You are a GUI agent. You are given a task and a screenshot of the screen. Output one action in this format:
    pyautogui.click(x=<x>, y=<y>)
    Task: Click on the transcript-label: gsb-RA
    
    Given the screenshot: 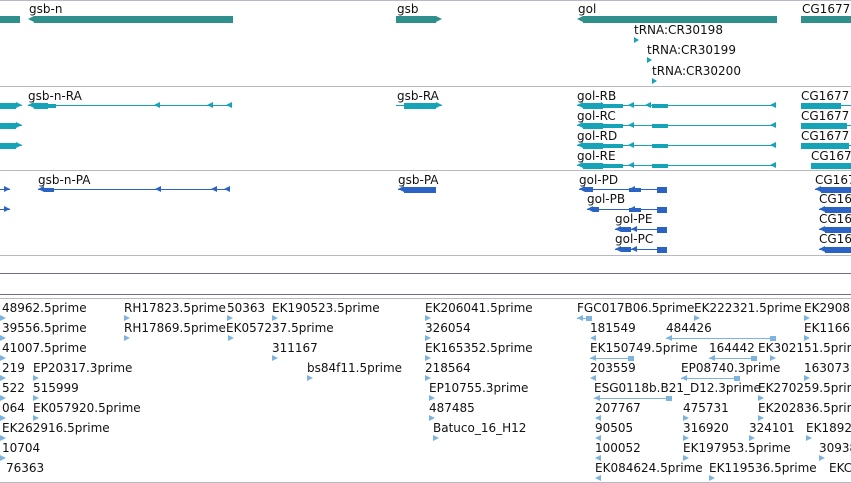 What is the action you would take?
    pyautogui.click(x=418, y=96)
    